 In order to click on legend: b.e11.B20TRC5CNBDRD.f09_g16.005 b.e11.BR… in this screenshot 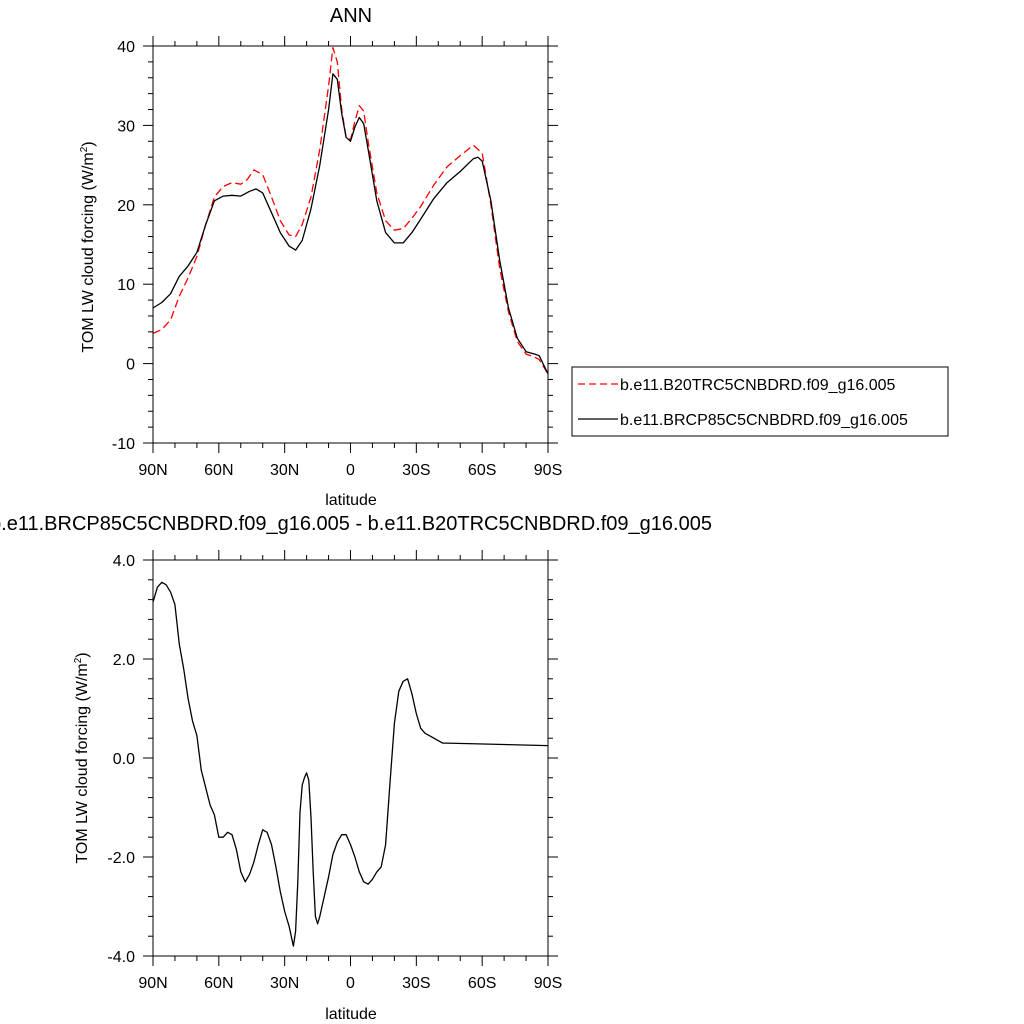, I will do `click(760, 401)`.